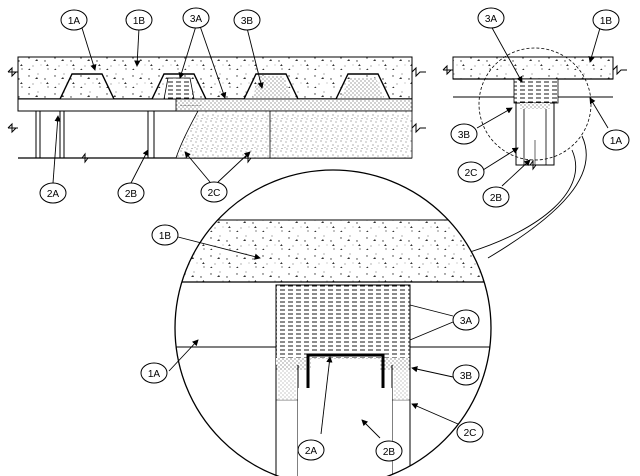 The width and height of the screenshot is (640, 476). What do you see at coordinates (50, 134) in the screenshot?
I see `stud-2a` at bounding box center [50, 134].